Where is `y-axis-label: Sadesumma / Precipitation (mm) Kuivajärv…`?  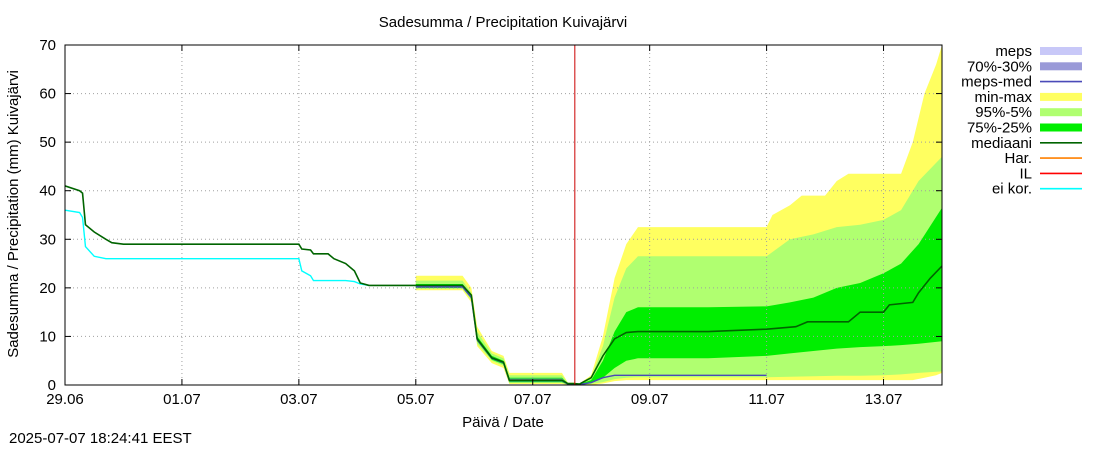
y-axis-label: Sadesumma / Precipitation (mm) Kuivajärv… is located at coordinates (13, 214).